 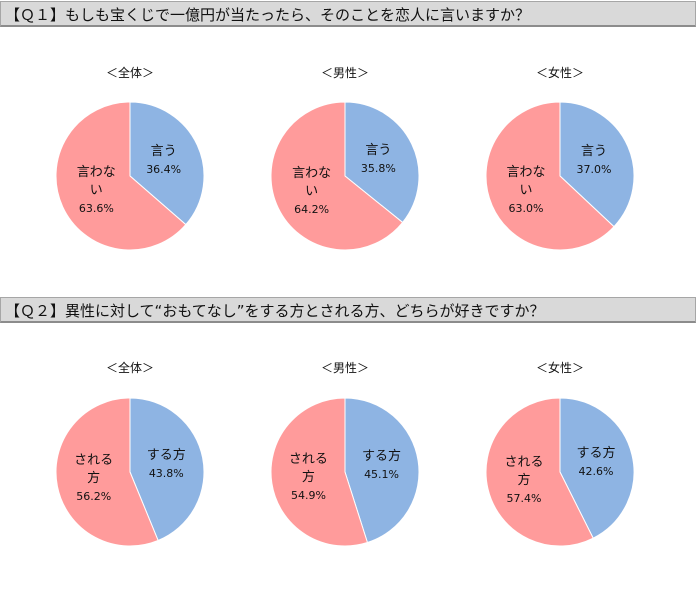 What do you see at coordinates (164, 161) in the screenshot?
I see `slice-label: 言う 36.4%` at bounding box center [164, 161].